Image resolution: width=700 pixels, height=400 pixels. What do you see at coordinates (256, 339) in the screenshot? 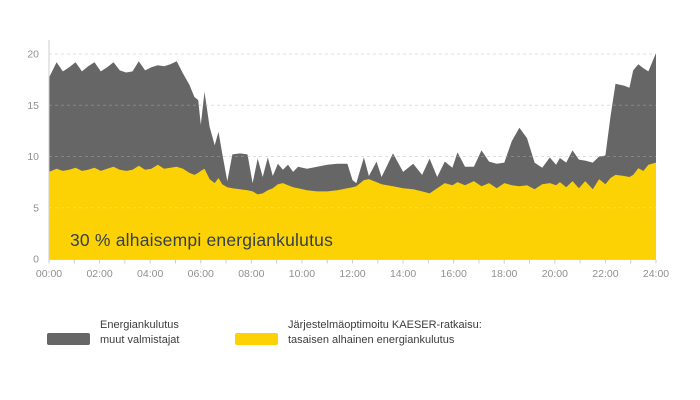
I see `legend-swatch-yellow` at bounding box center [256, 339].